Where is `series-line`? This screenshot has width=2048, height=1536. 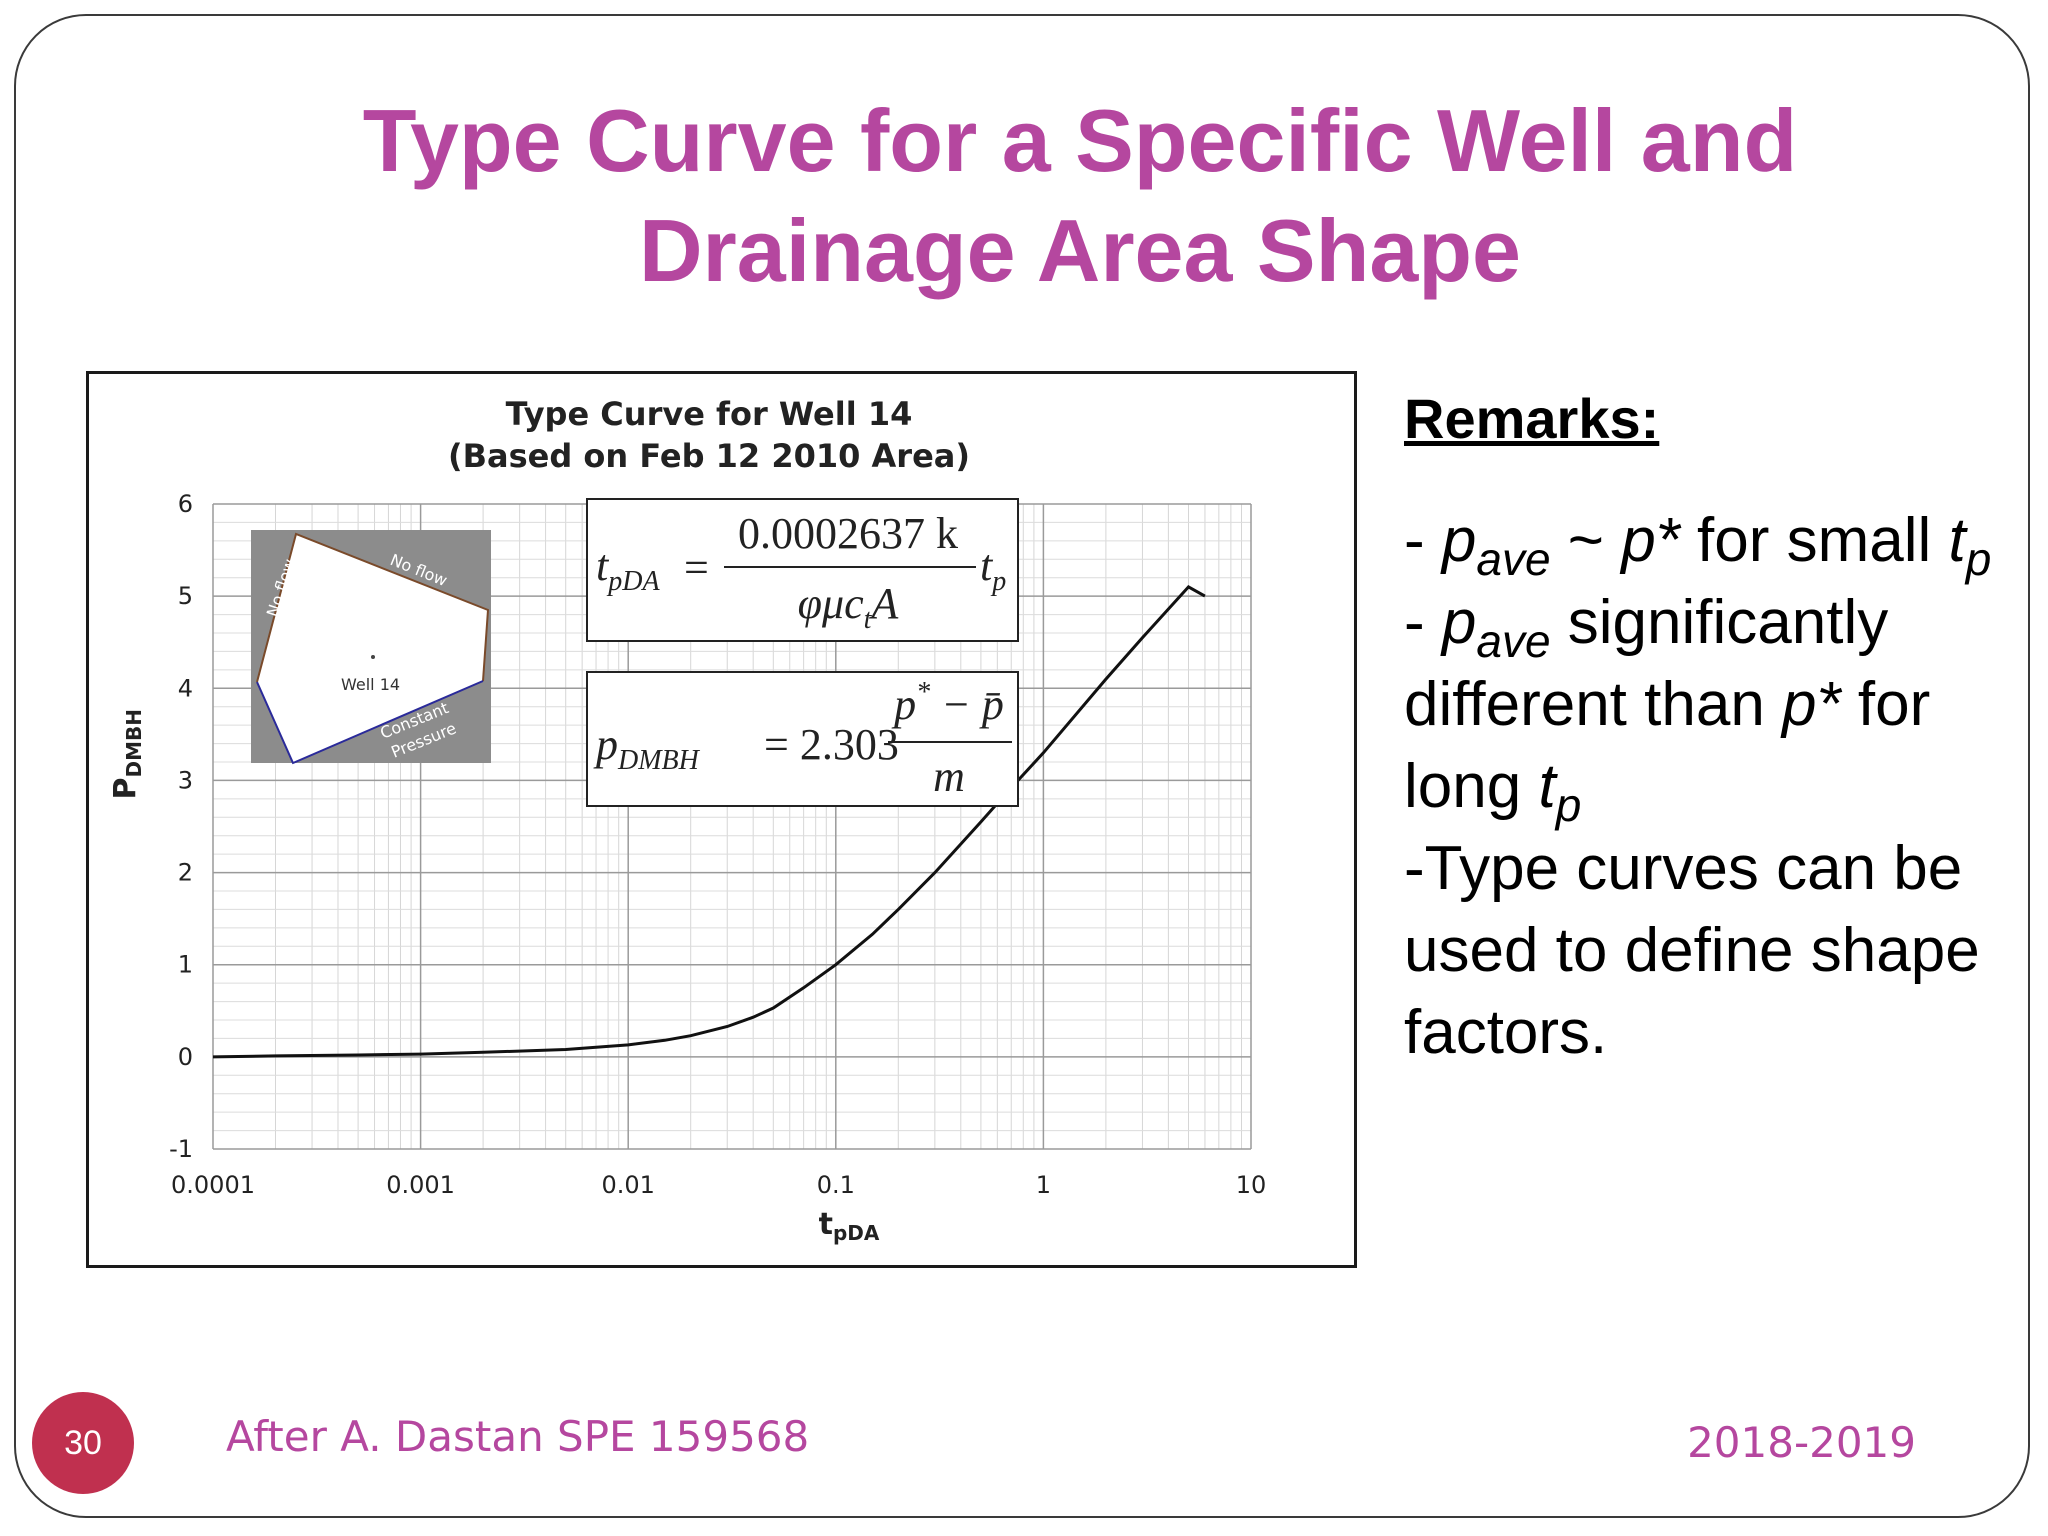 series-line is located at coordinates (709, 822).